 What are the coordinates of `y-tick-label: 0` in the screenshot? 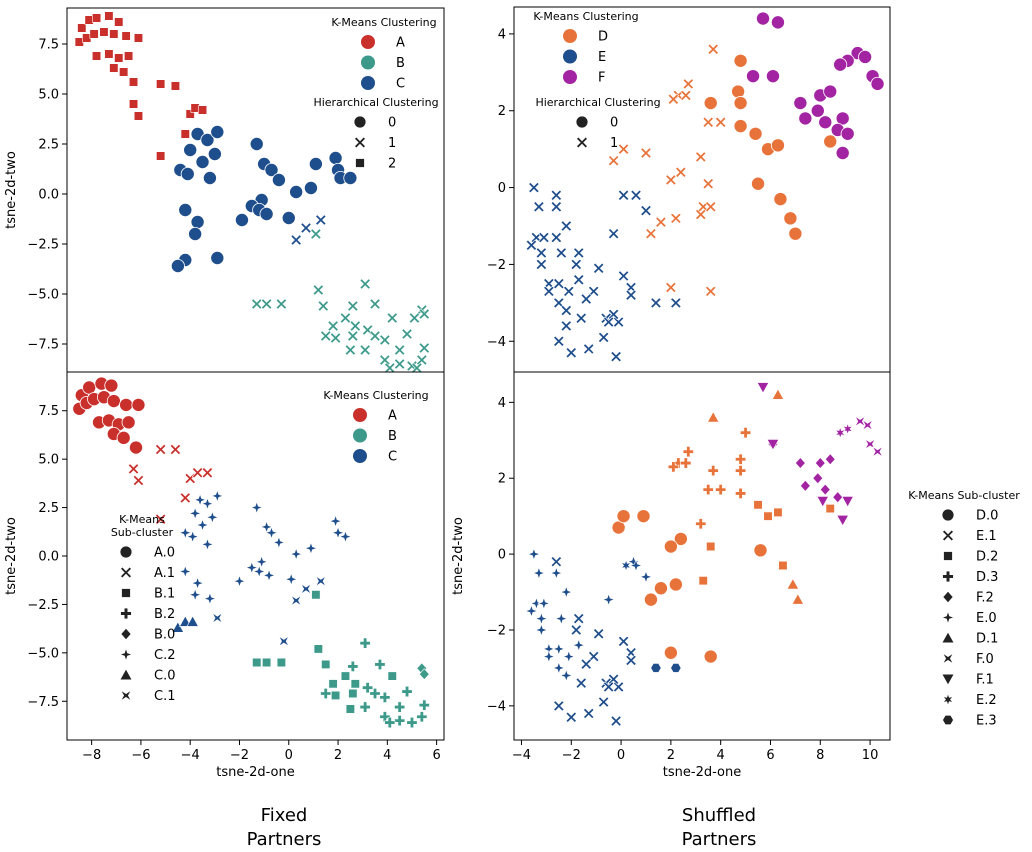 It's located at (502, 188).